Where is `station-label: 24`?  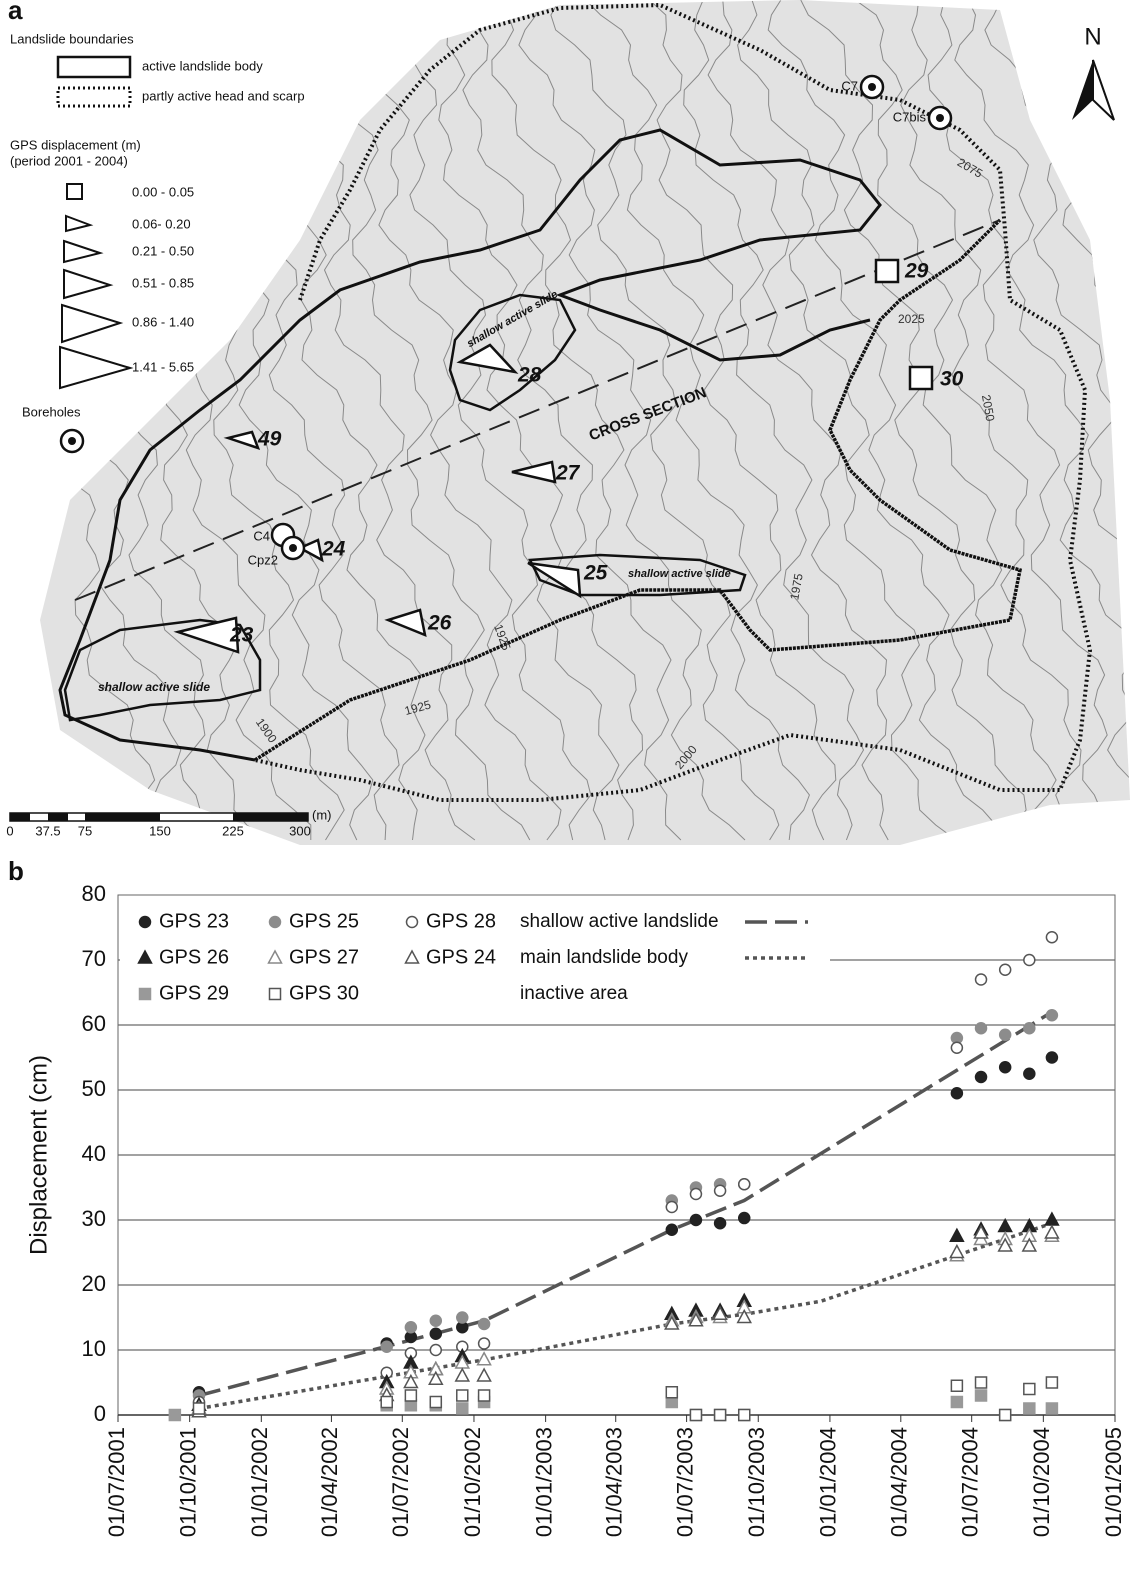
station-label: 24 is located at coordinates (333, 549).